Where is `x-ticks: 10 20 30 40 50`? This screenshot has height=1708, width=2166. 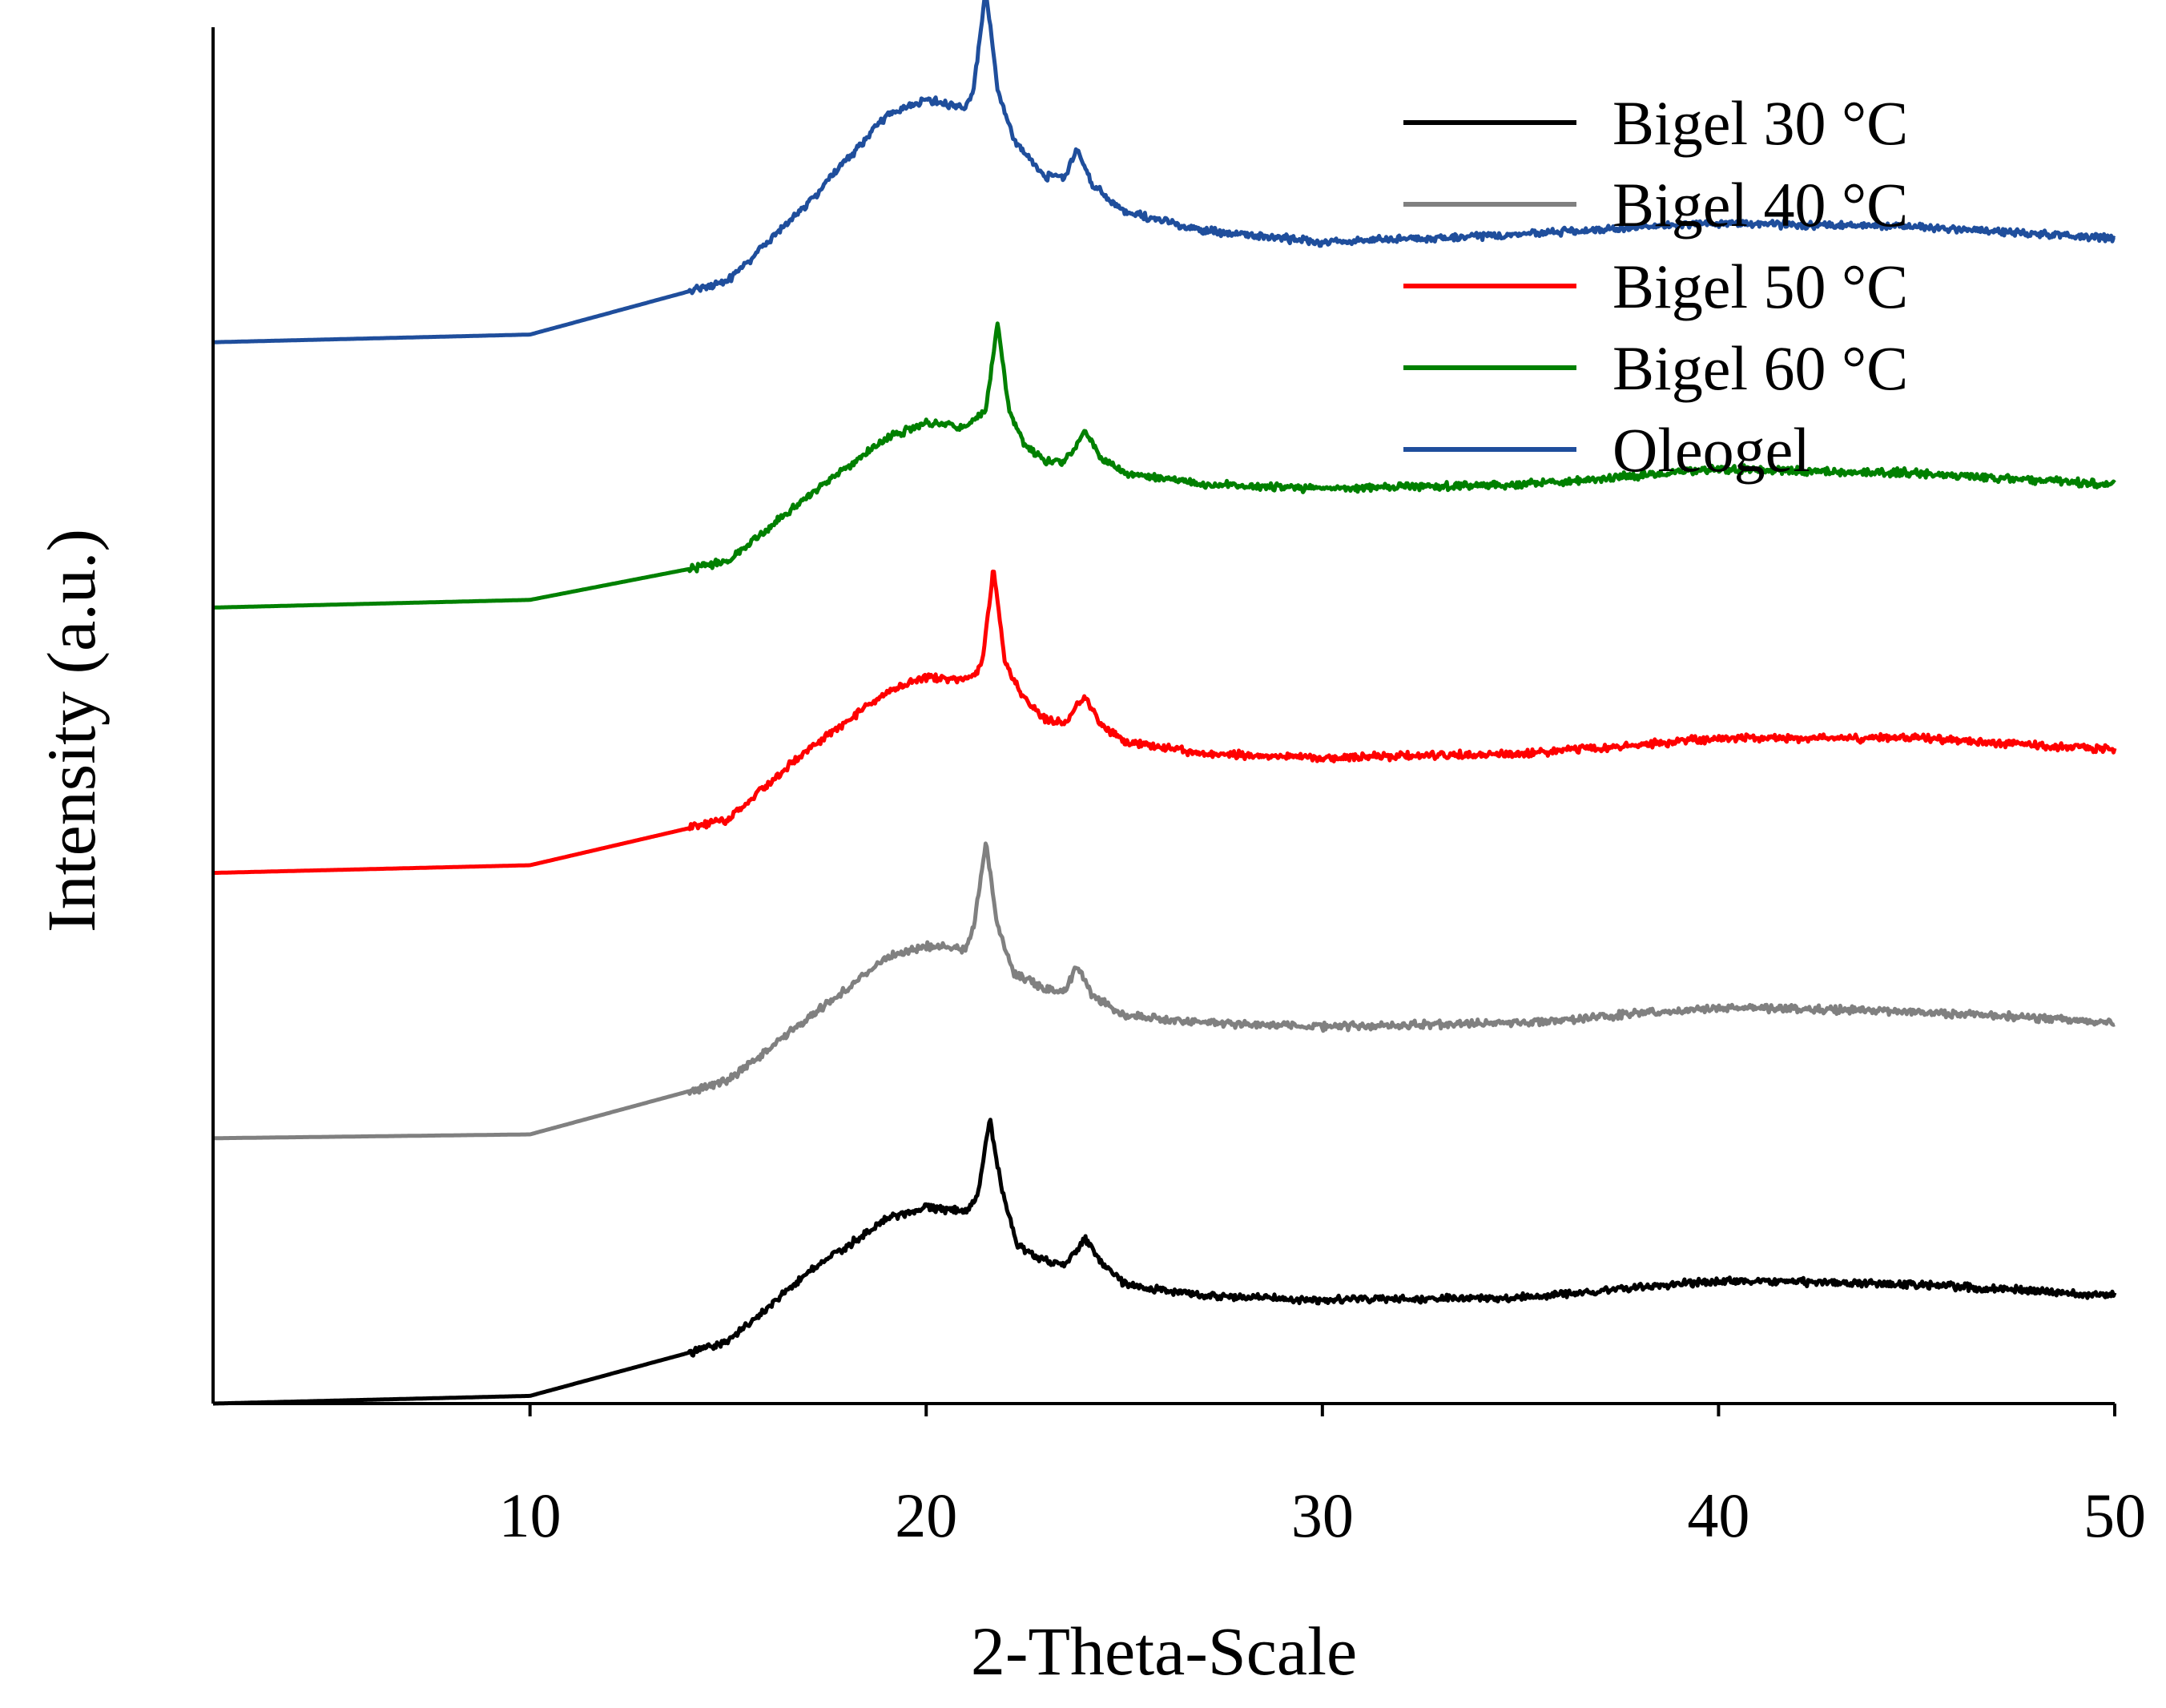
x-ticks: 10 20 30 40 50 is located at coordinates (1322, 1477).